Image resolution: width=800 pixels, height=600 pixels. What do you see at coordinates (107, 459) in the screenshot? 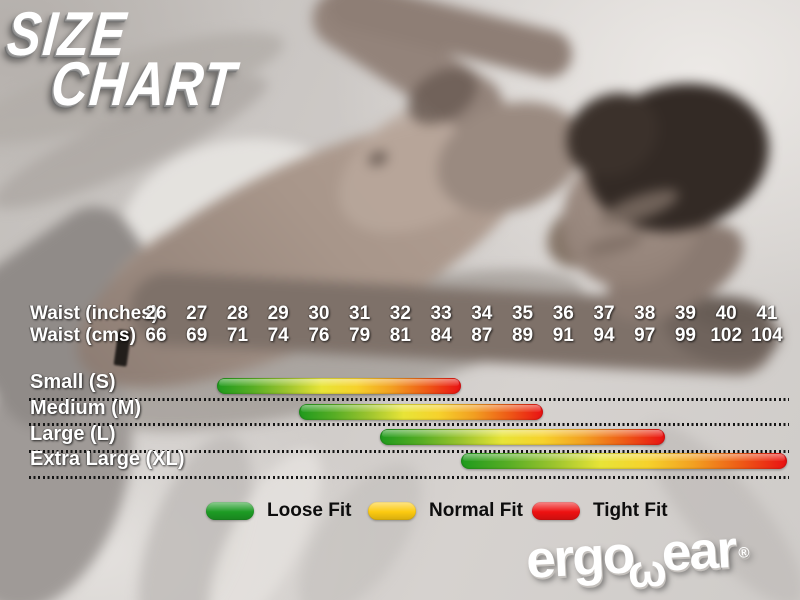
I see `size-label: Extra Large (XL)` at bounding box center [107, 459].